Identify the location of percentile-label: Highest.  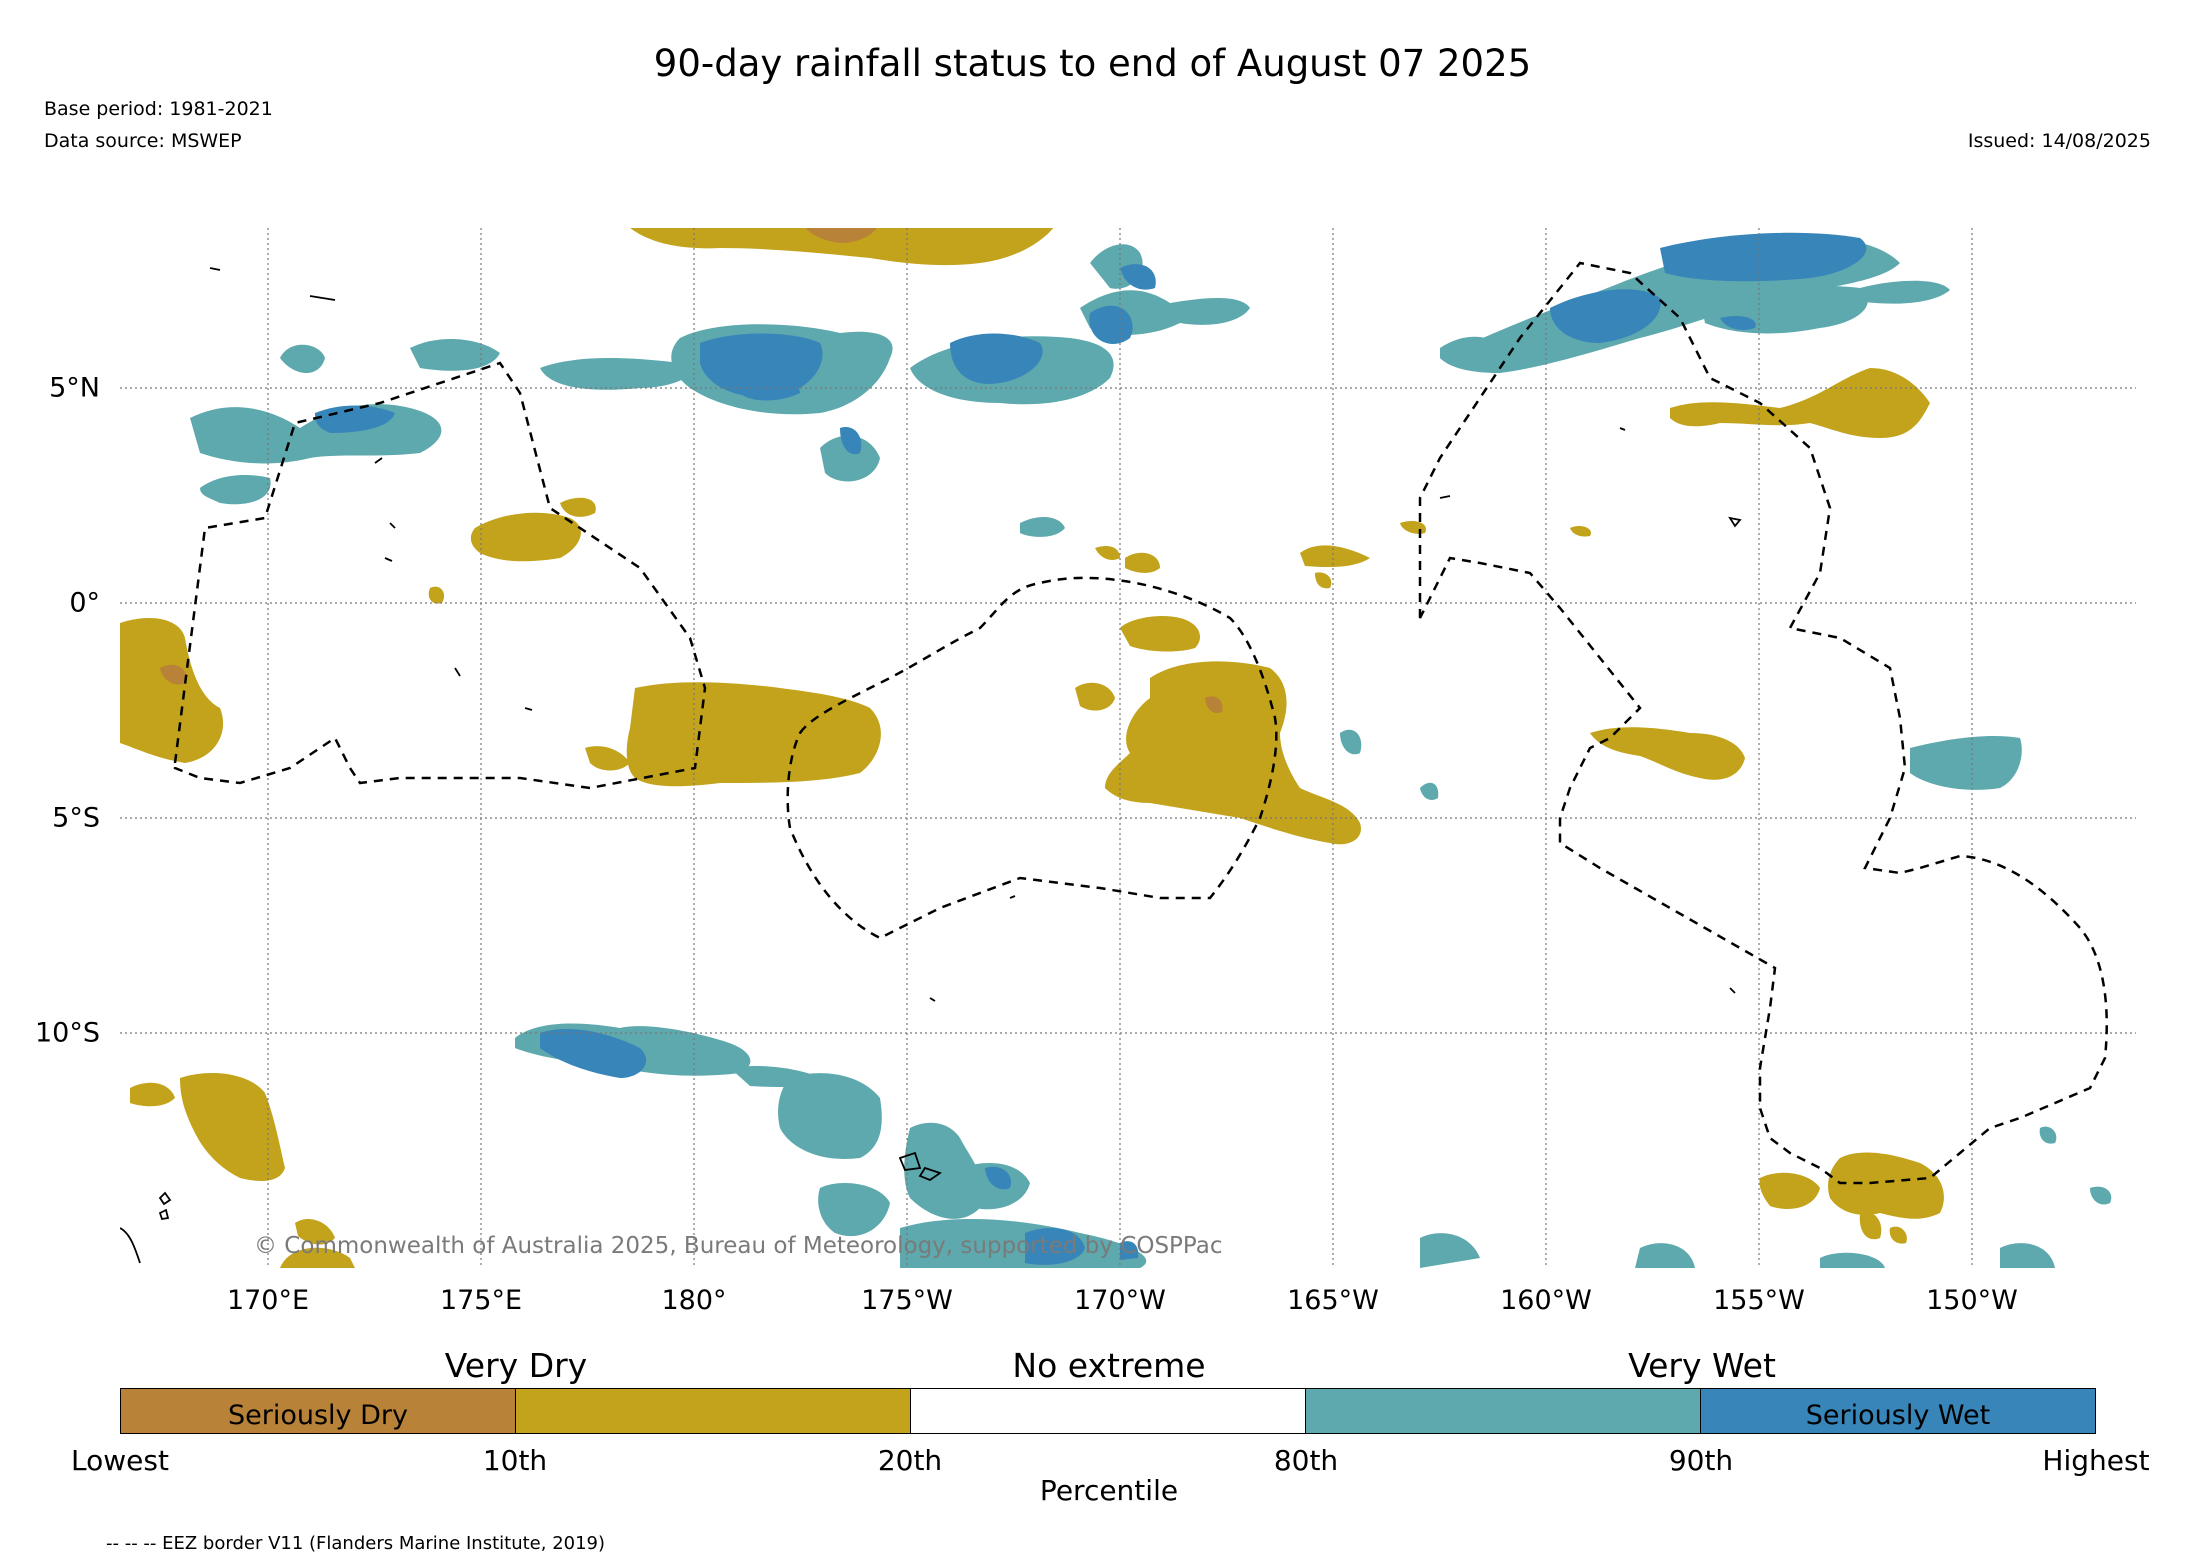
(2096, 1460).